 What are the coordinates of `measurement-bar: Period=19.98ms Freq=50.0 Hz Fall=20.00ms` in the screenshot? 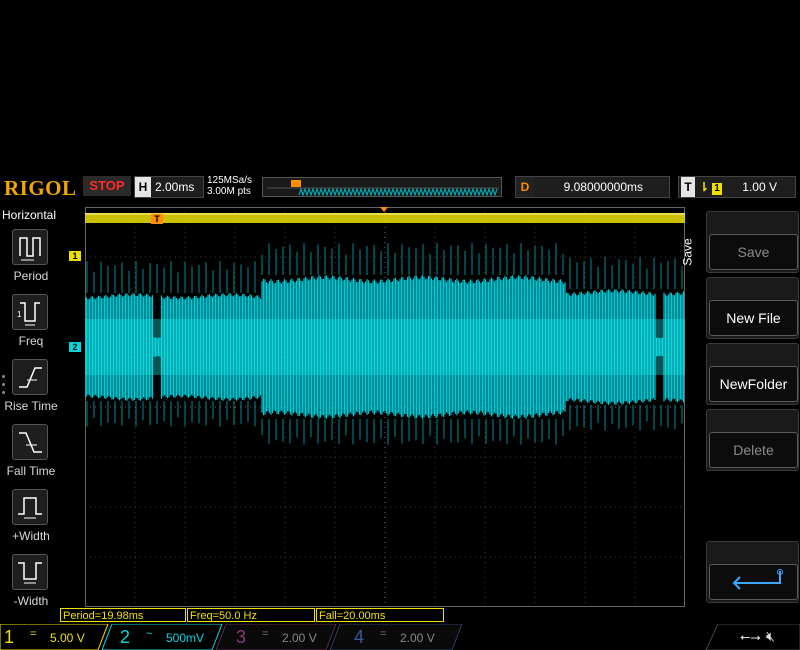 It's located at (380, 615).